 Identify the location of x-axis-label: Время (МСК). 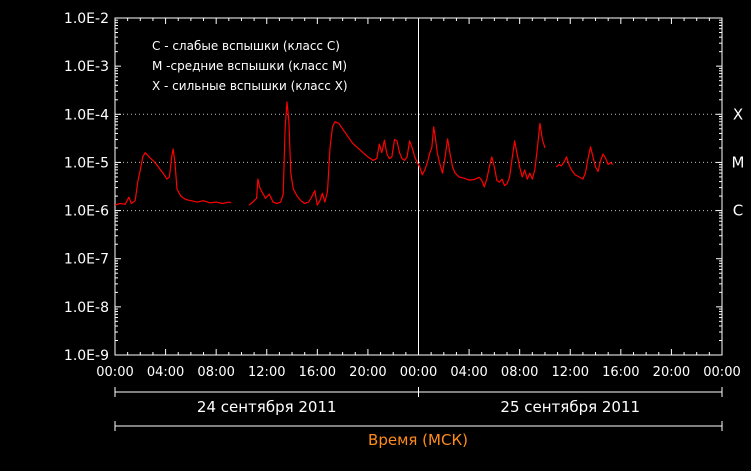
(418, 440).